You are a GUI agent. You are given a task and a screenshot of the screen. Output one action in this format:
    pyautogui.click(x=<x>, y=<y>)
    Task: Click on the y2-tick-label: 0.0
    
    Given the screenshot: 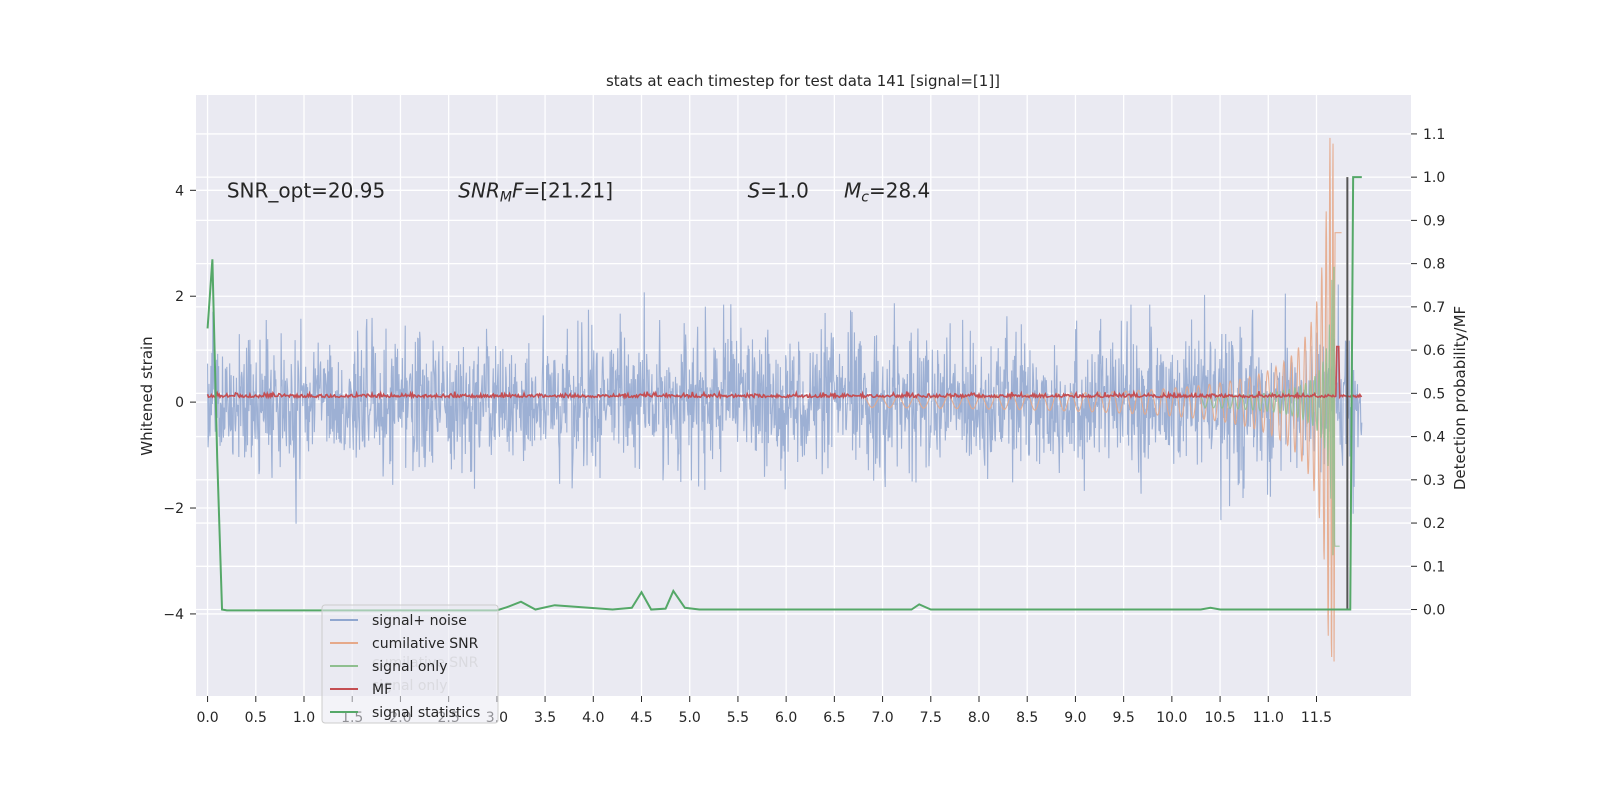 What is the action you would take?
    pyautogui.click(x=1434, y=611)
    